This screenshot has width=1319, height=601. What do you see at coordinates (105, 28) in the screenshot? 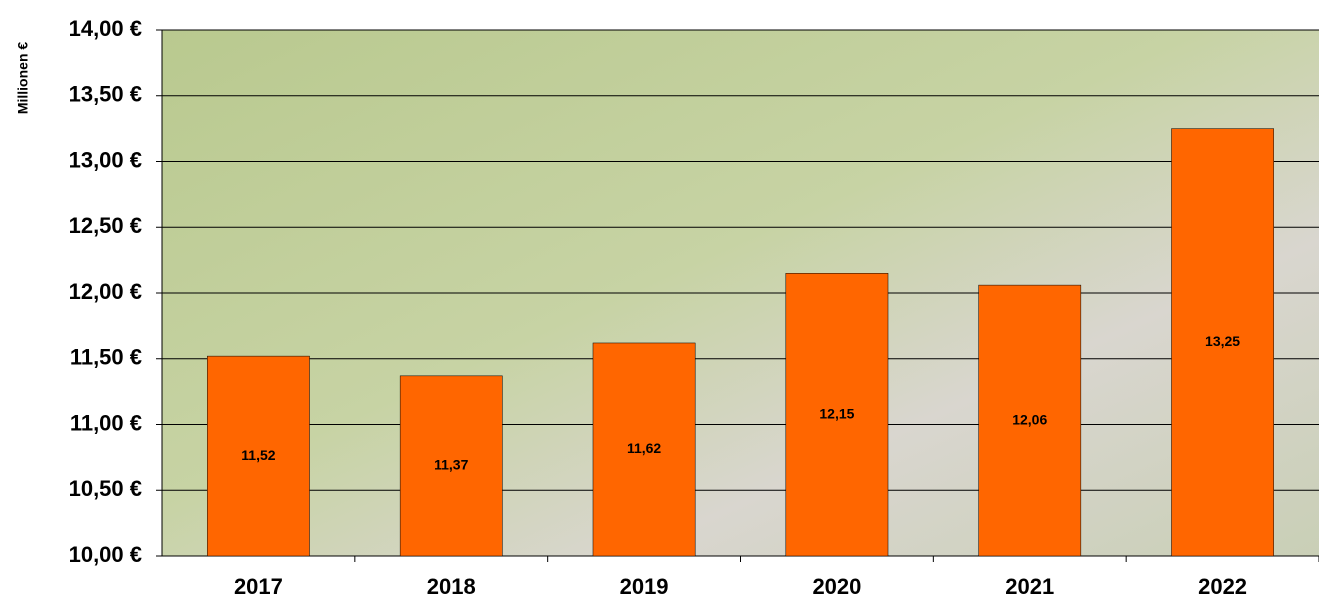
I see `y-tick-label: 14,00 €` at bounding box center [105, 28].